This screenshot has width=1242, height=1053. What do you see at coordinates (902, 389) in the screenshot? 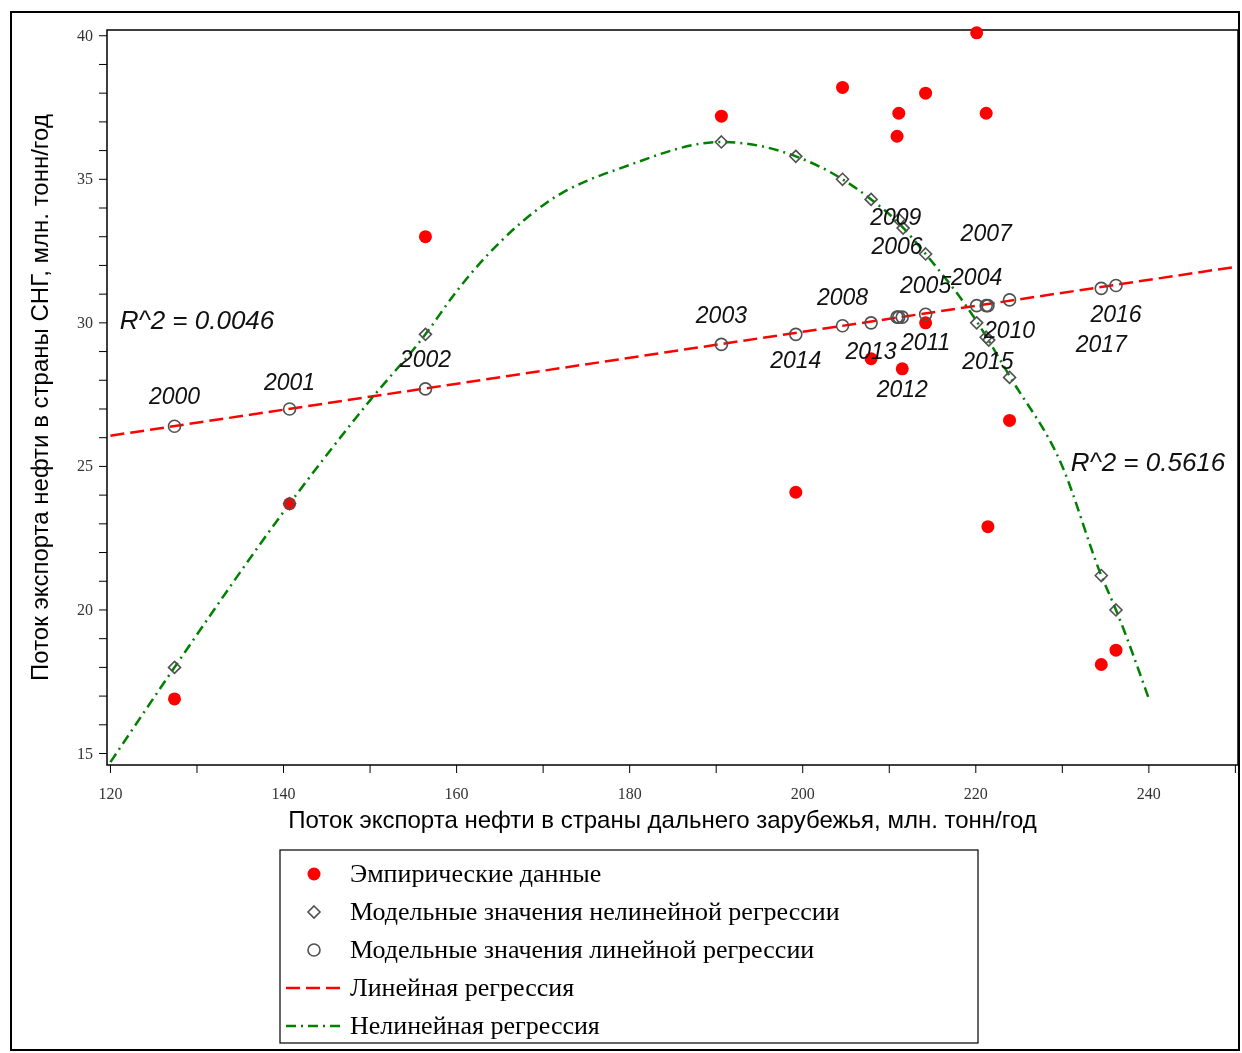
I see `annotation: 2012` at bounding box center [902, 389].